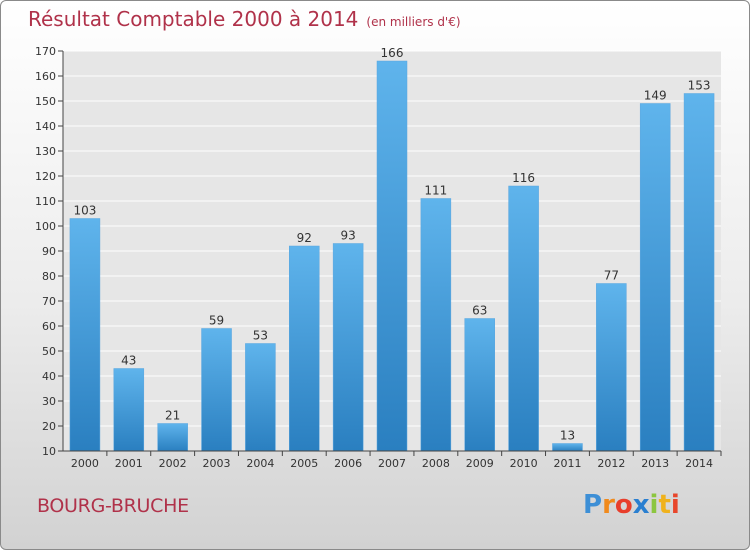 This screenshot has height=550, width=750. What do you see at coordinates (611, 463) in the screenshot?
I see `x-tick-label: 2012` at bounding box center [611, 463].